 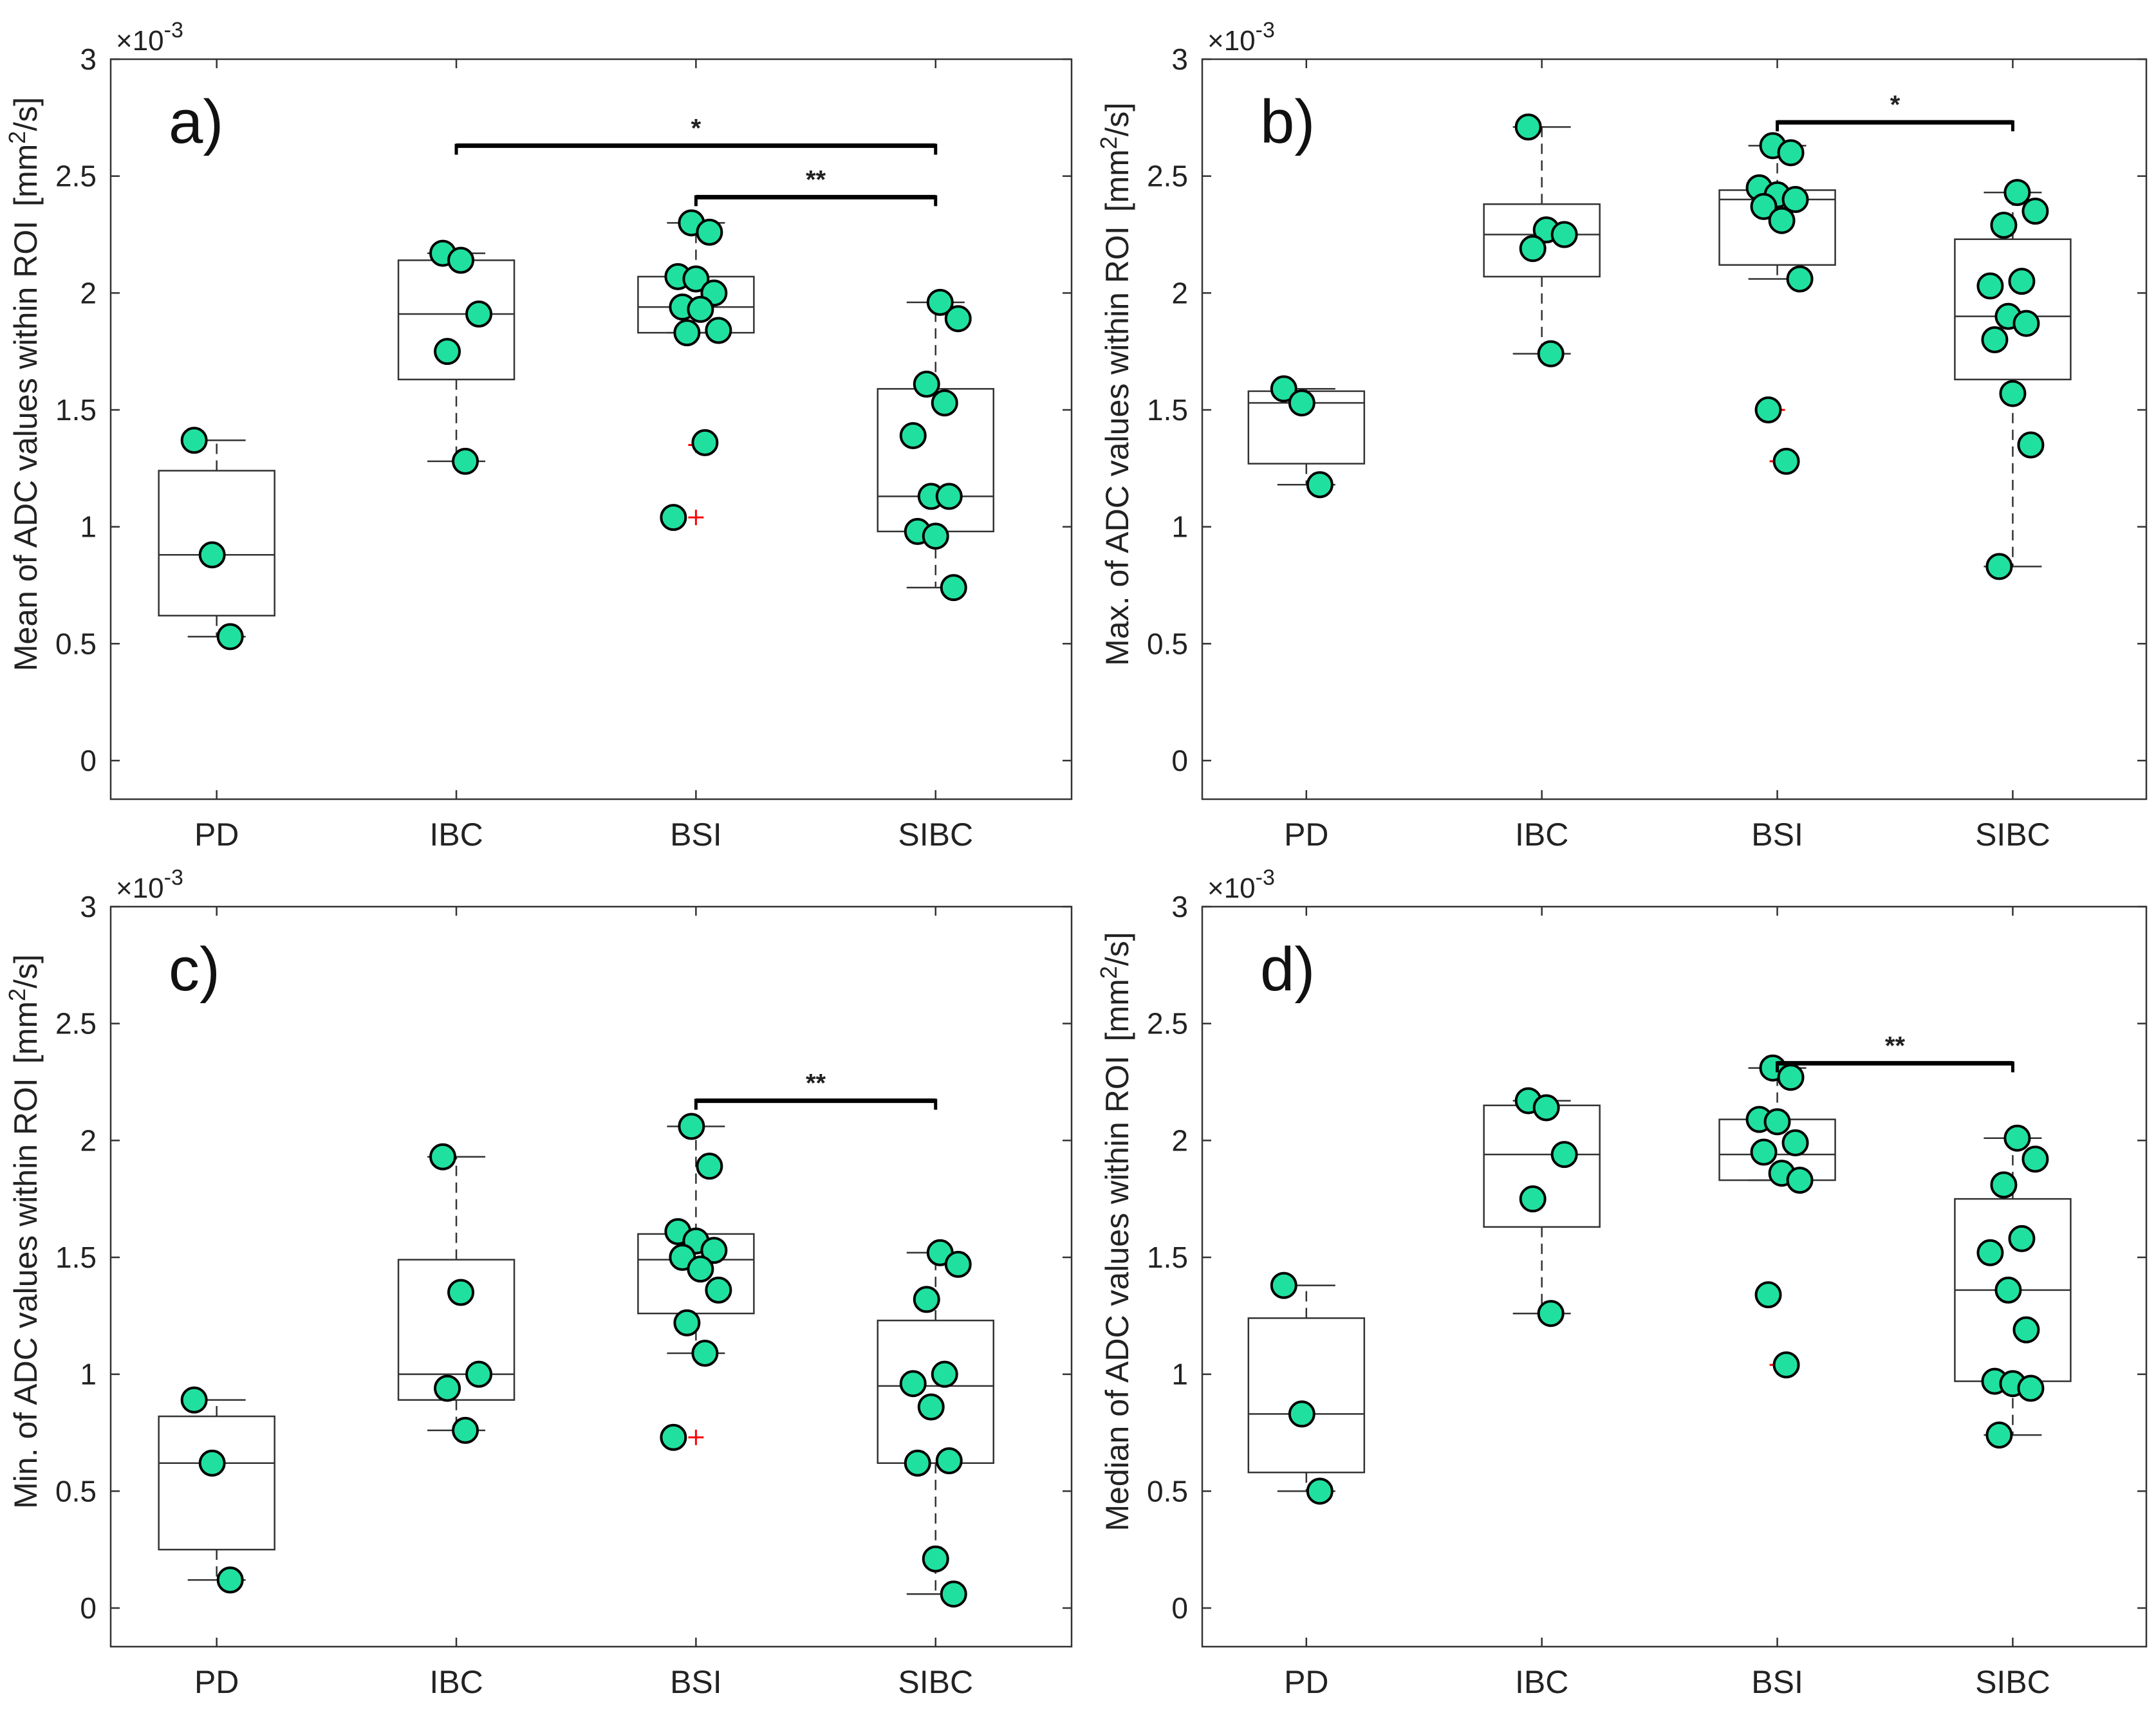 I want to click on significance-label: **, so click(x=816, y=180).